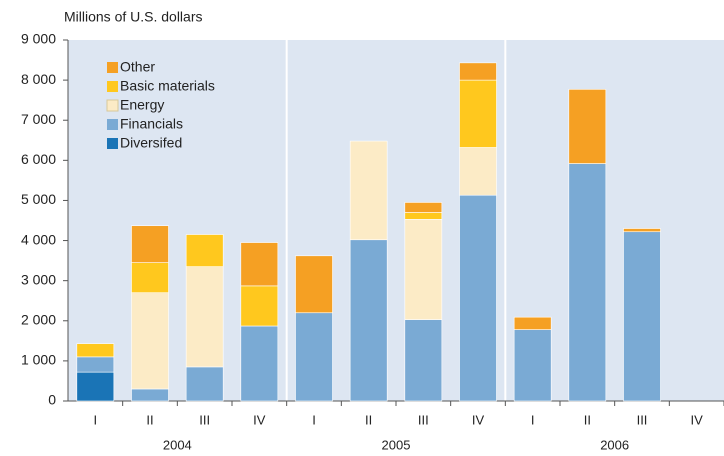 This screenshot has height=456, width=724. I want to click on y-axis-label: Millions of U.S. dollars, so click(133, 17).